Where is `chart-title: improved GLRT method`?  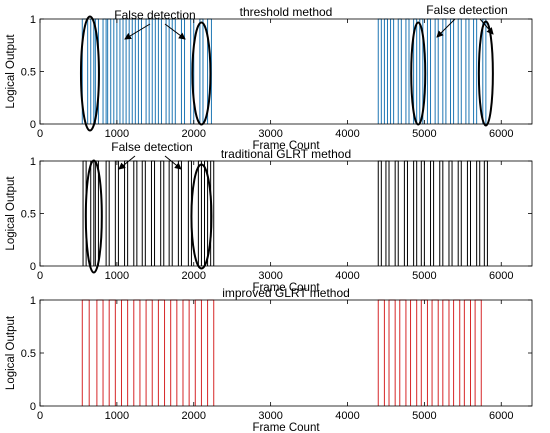 chart-title: improved GLRT method is located at coordinates (286, 293).